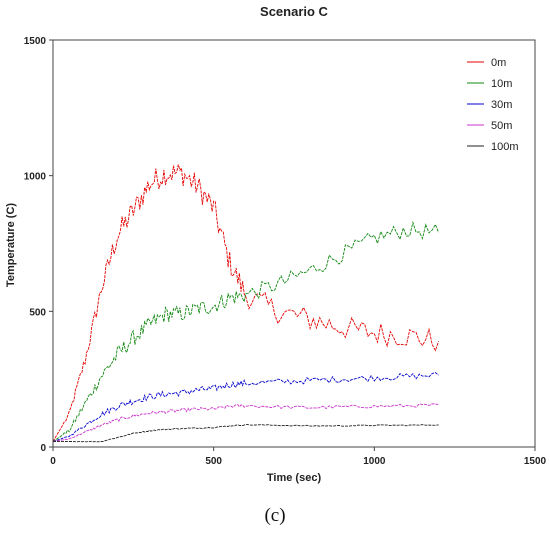 This screenshot has height=542, width=550. What do you see at coordinates (505, 147) in the screenshot?
I see `legend-label-100m: 100m` at bounding box center [505, 147].